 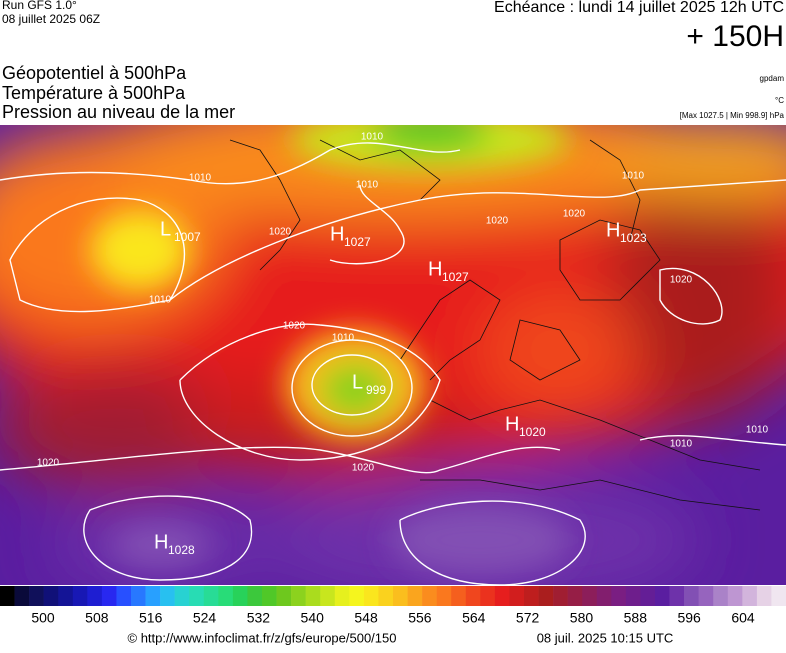 What do you see at coordinates (528, 618) in the screenshot?
I see `colorbar-label: 572` at bounding box center [528, 618].